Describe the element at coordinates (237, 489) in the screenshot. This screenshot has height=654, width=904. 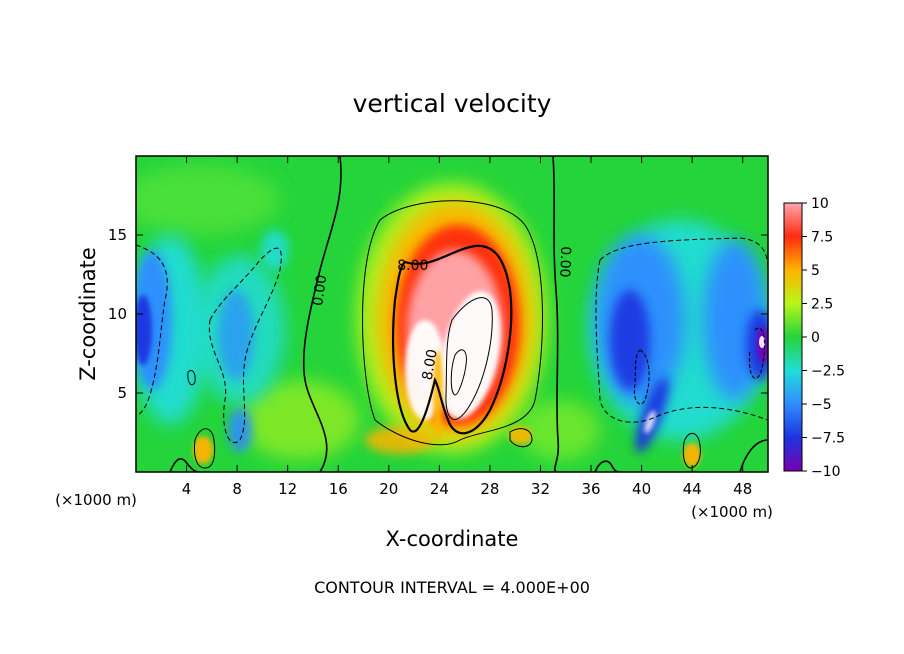
I see `x-tick-label: 8` at that location.